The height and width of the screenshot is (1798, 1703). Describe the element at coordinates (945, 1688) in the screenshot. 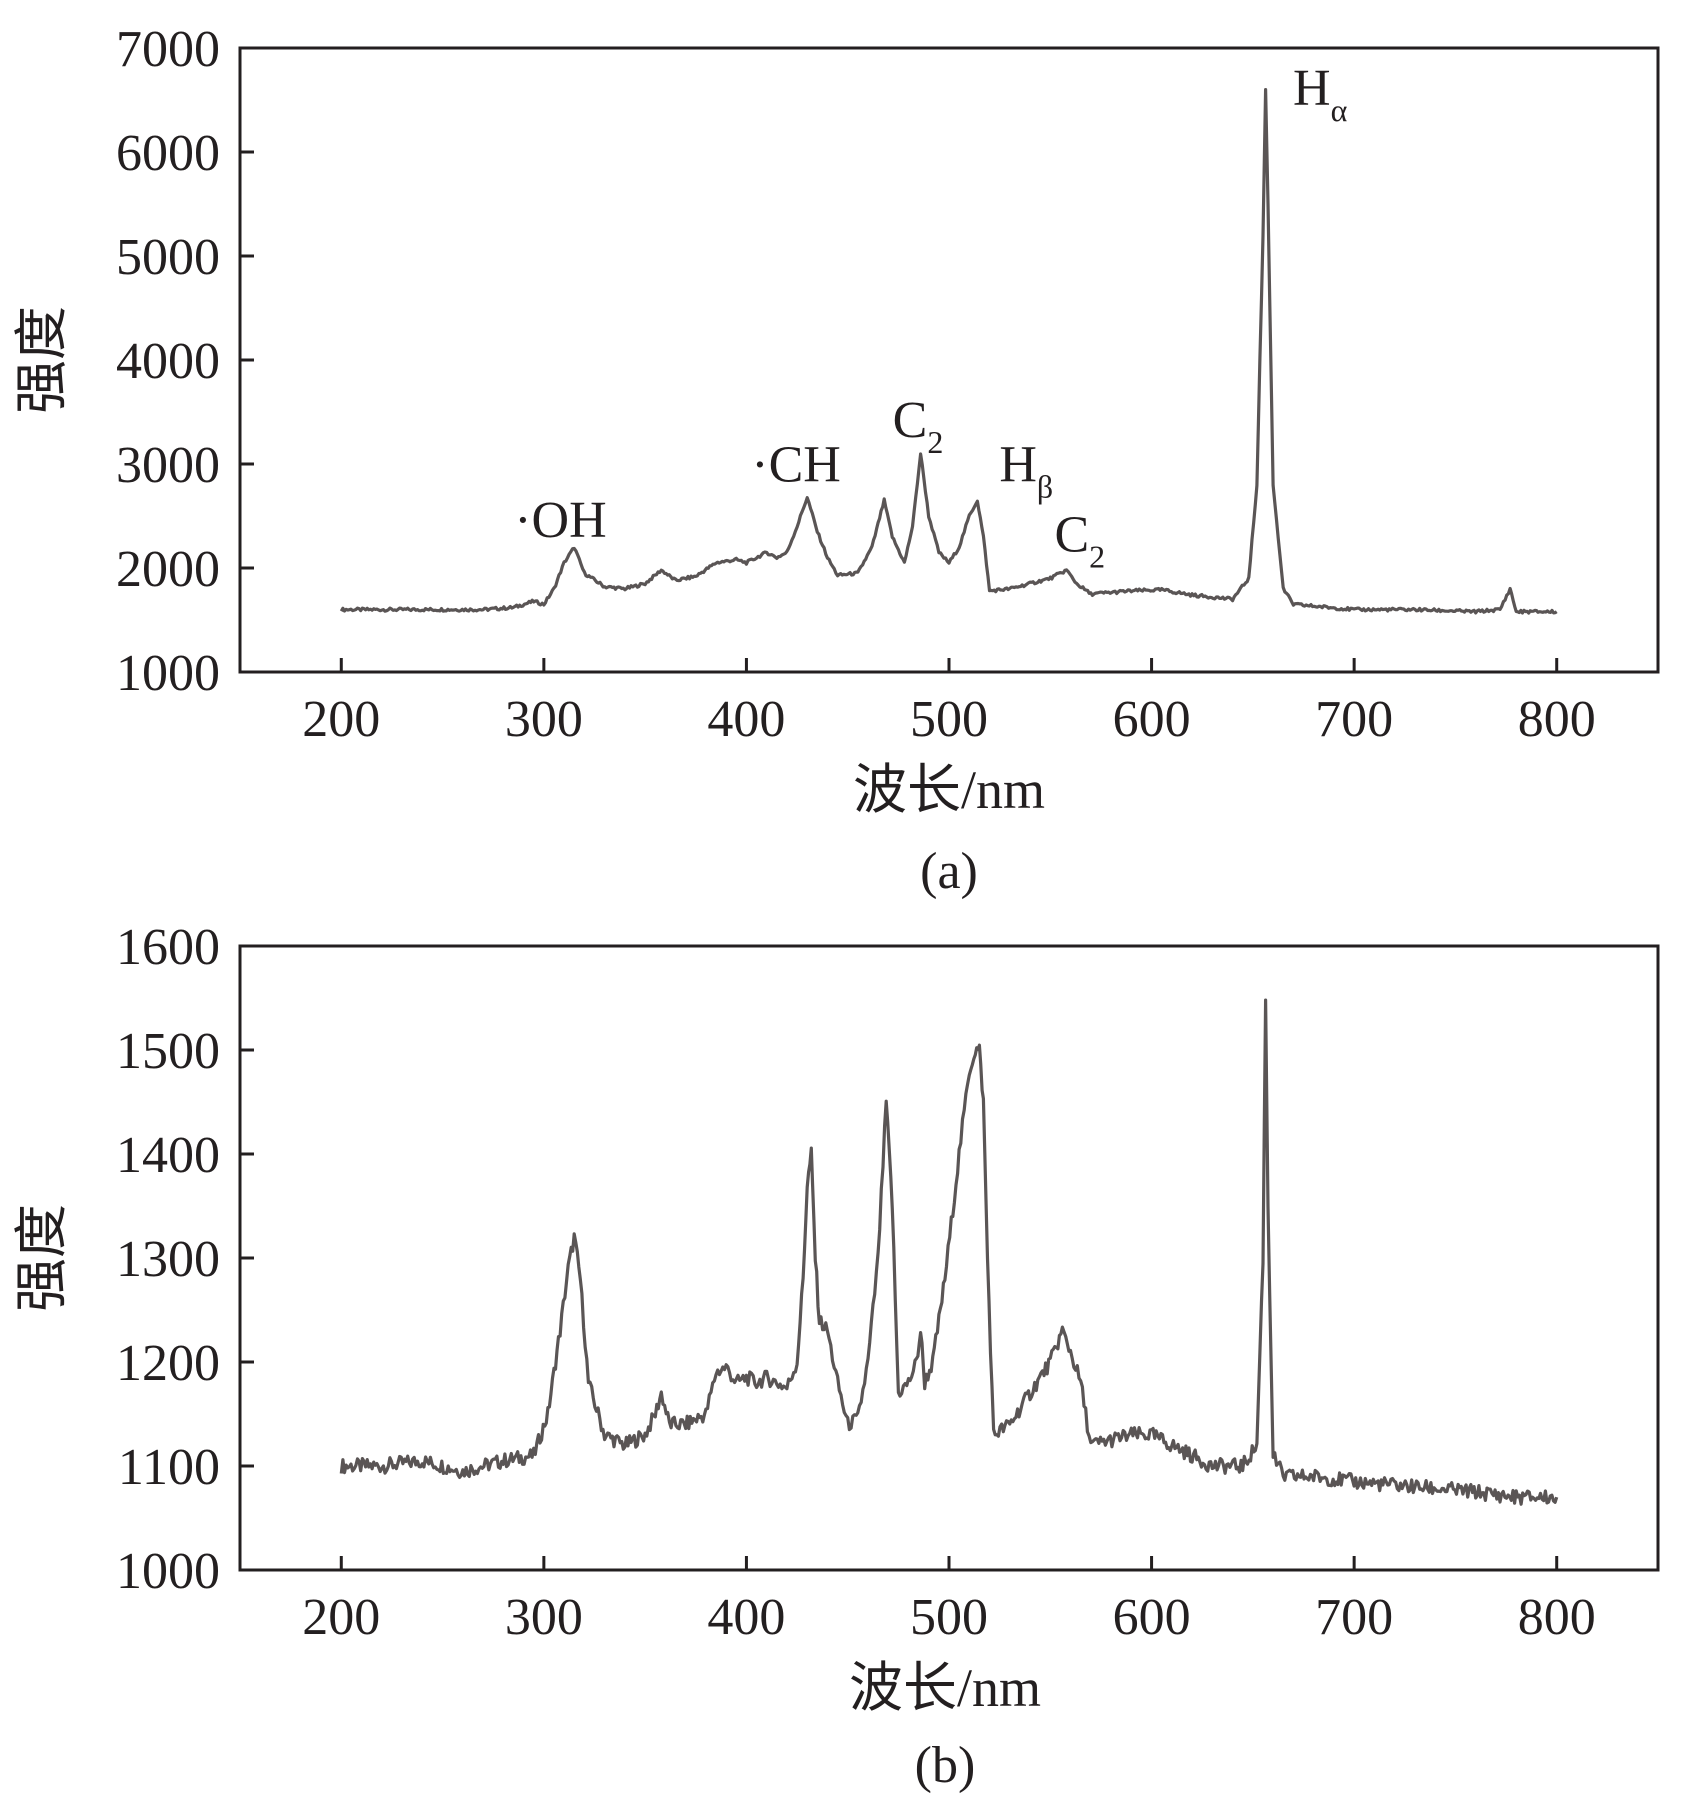

I see `chart-b-x-axis-title: 波长/nm` at that location.